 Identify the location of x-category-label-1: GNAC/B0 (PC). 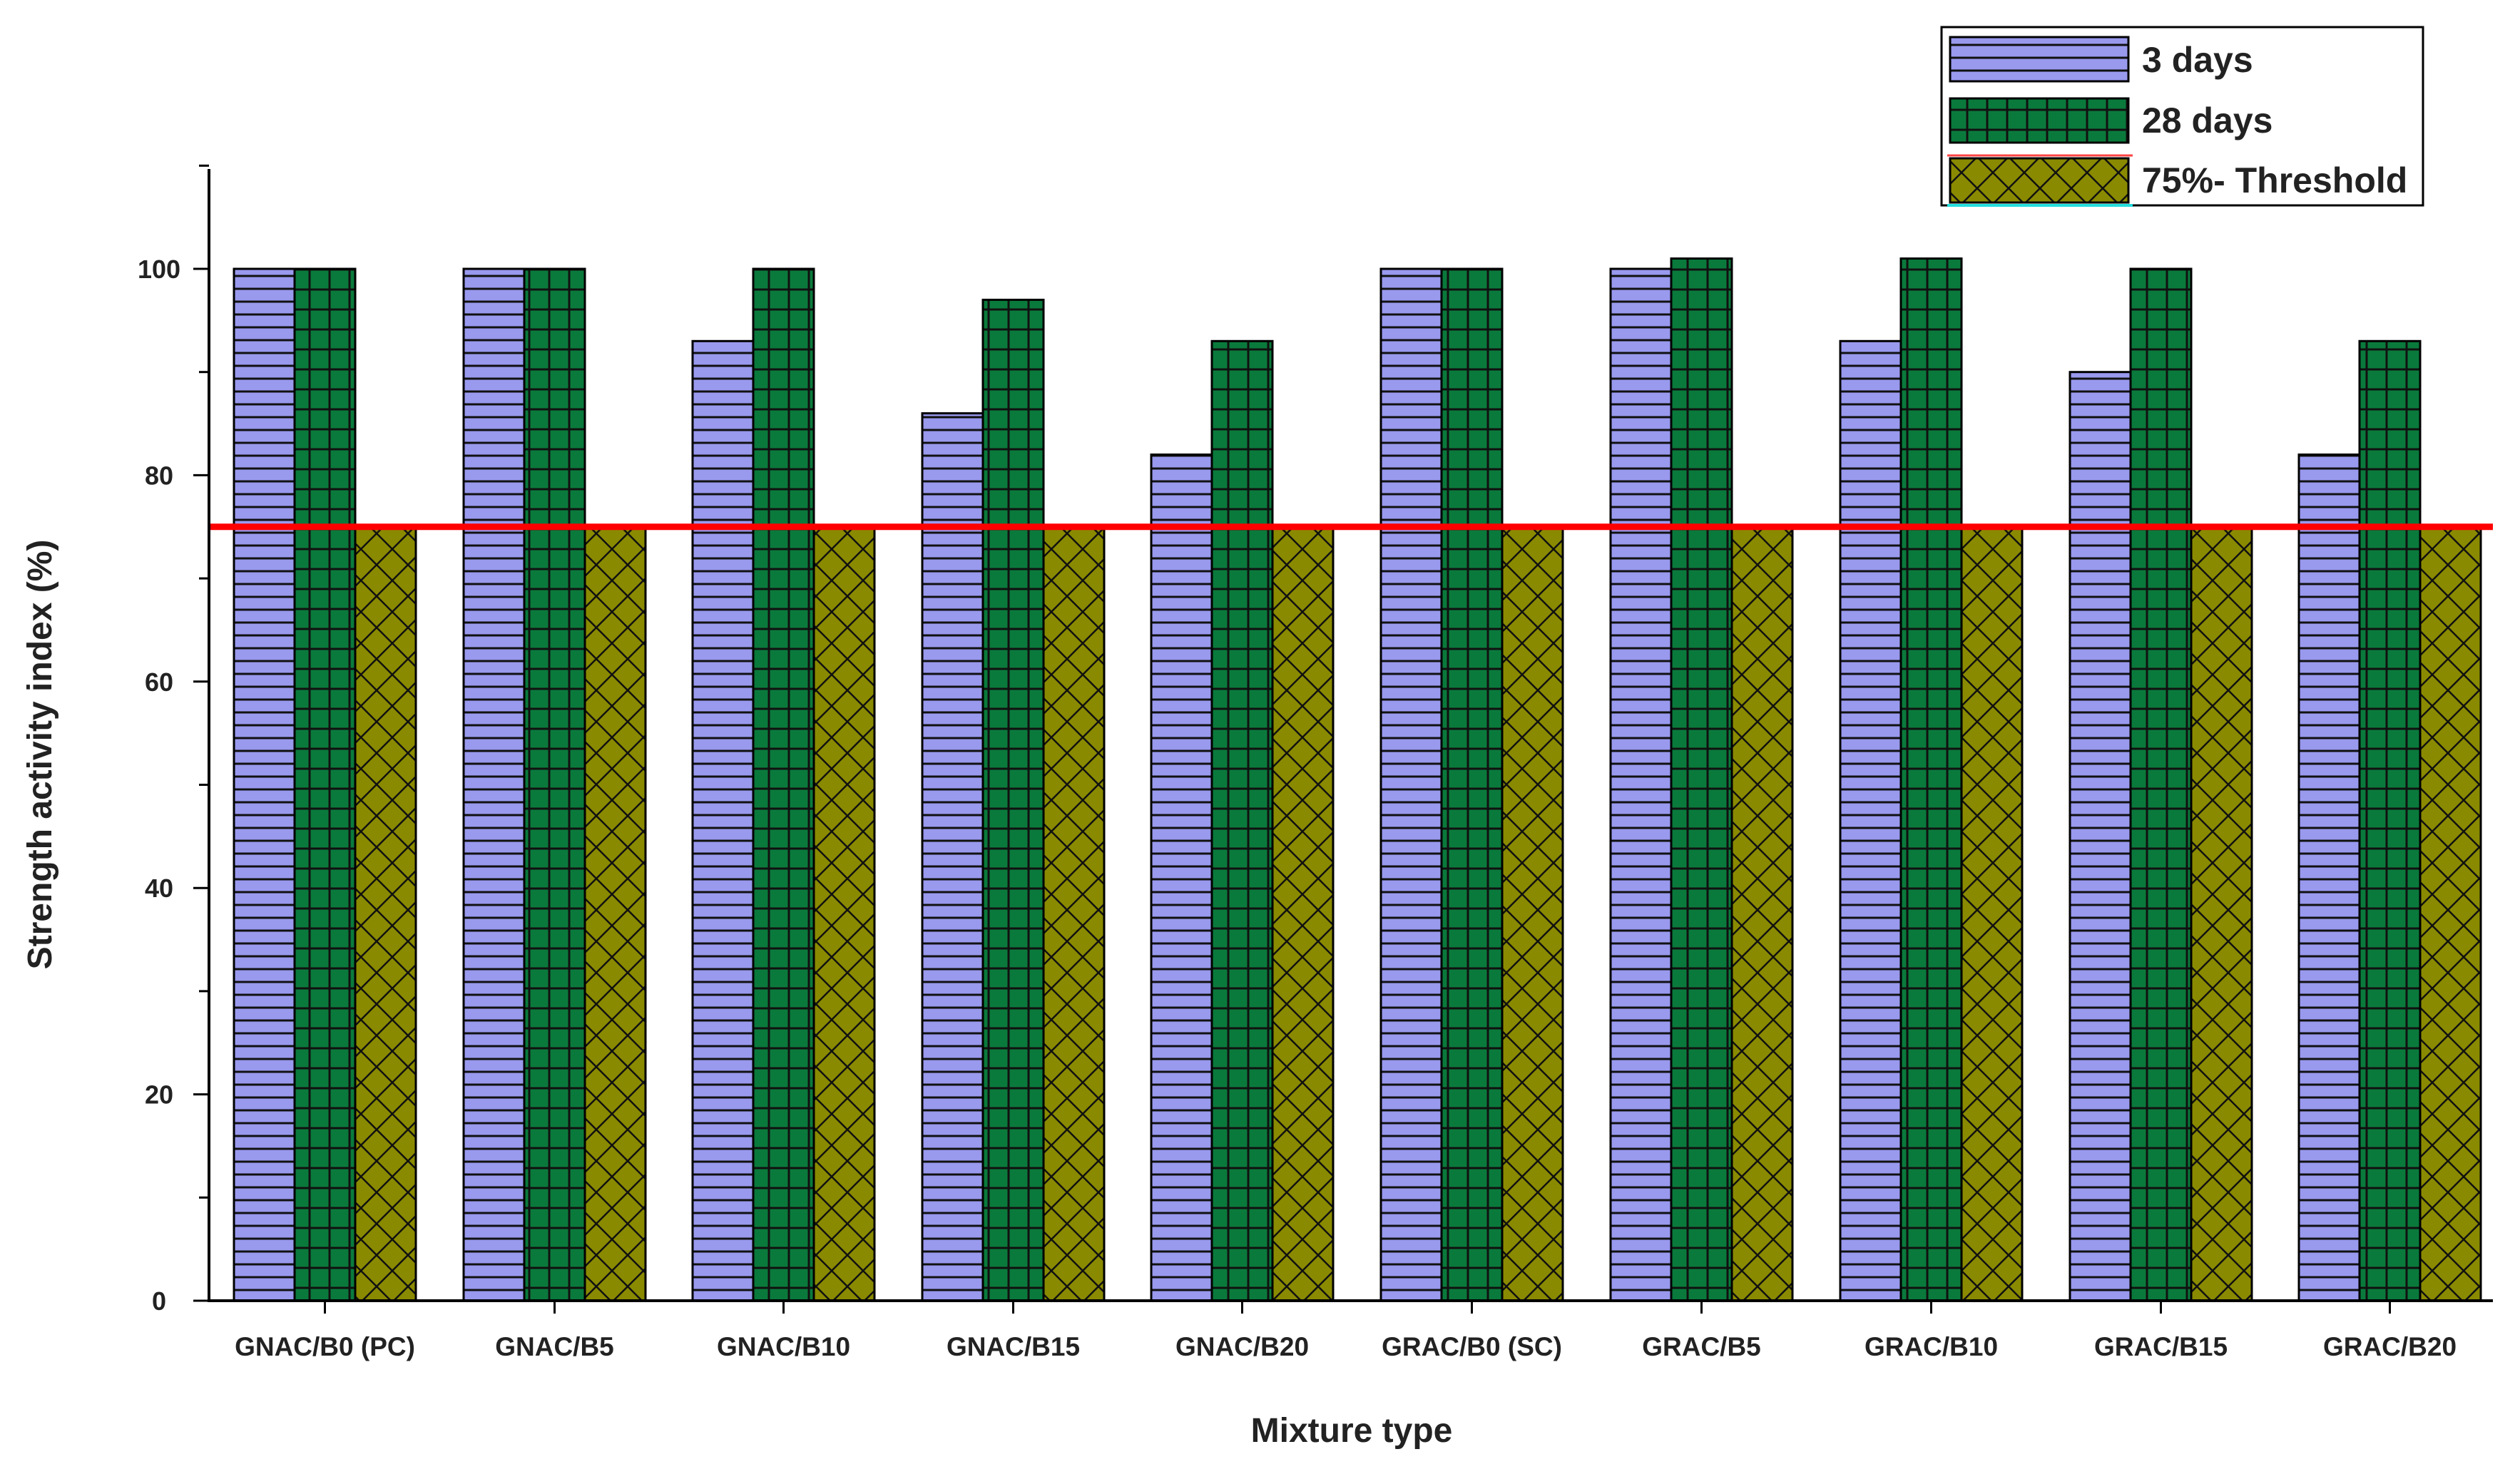
(325, 1346).